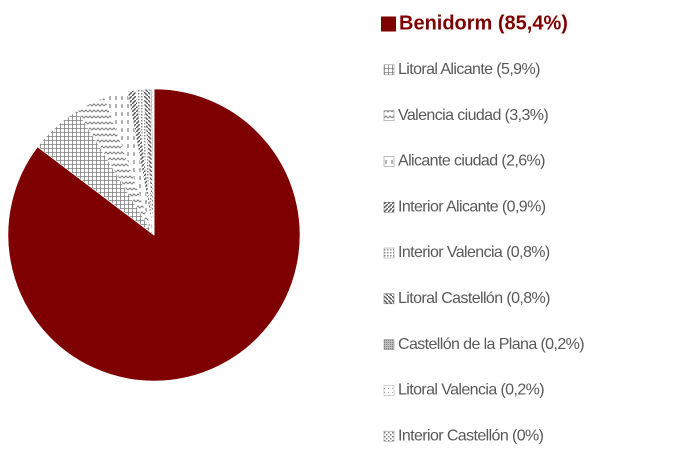  Describe the element at coordinates (491, 344) in the screenshot. I see `legend-label: Castellón de la Plana (0,2%)` at that location.